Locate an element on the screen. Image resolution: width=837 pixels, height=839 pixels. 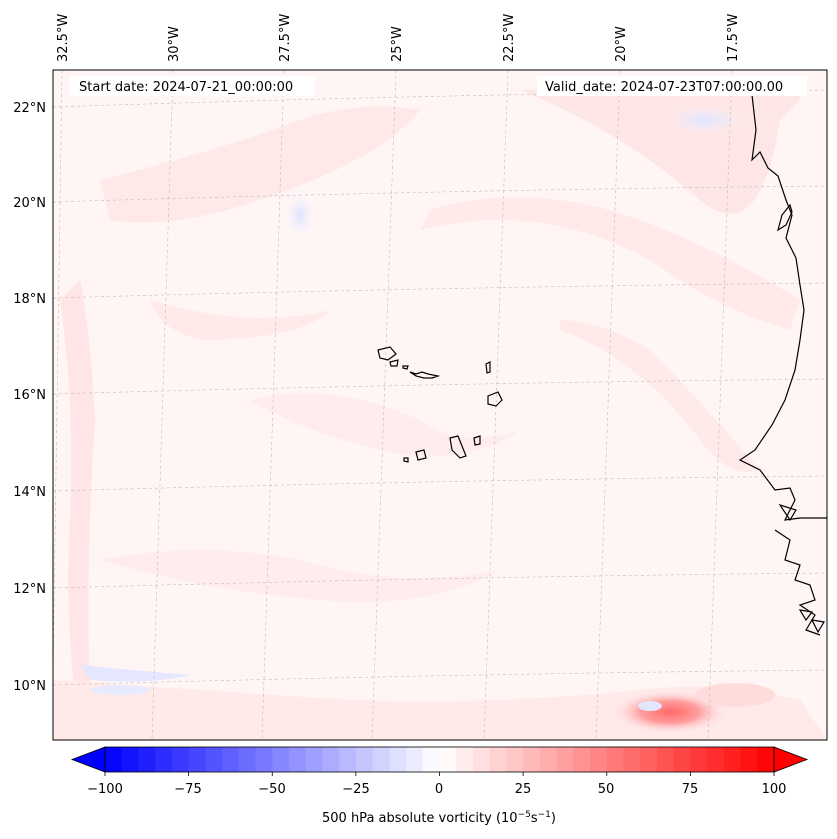
lat-label: 16°N is located at coordinates (29, 395).